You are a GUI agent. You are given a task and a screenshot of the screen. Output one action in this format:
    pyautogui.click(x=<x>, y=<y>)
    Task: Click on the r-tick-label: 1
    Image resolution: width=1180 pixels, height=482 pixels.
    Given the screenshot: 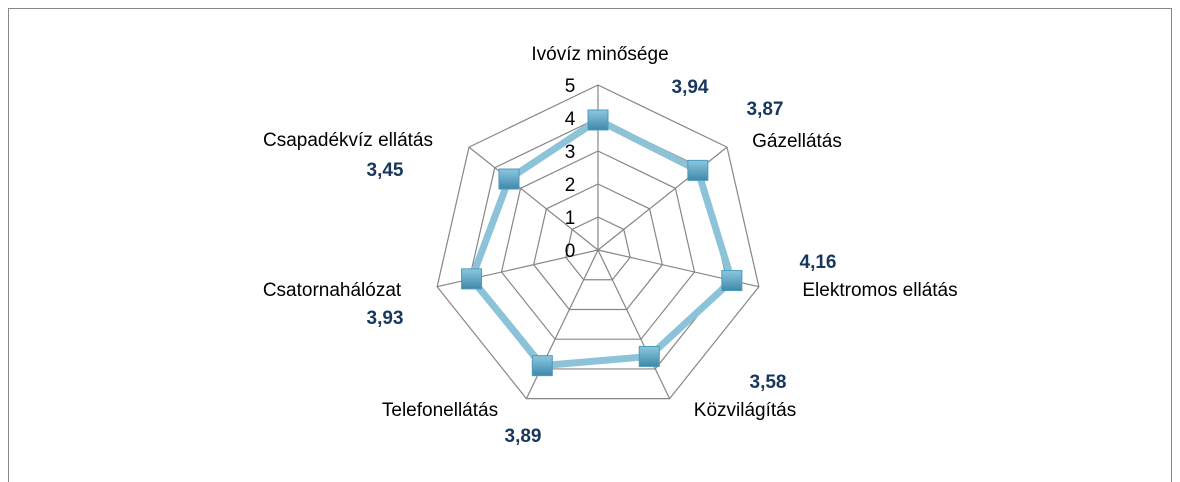 What is the action you would take?
    pyautogui.click(x=570, y=218)
    